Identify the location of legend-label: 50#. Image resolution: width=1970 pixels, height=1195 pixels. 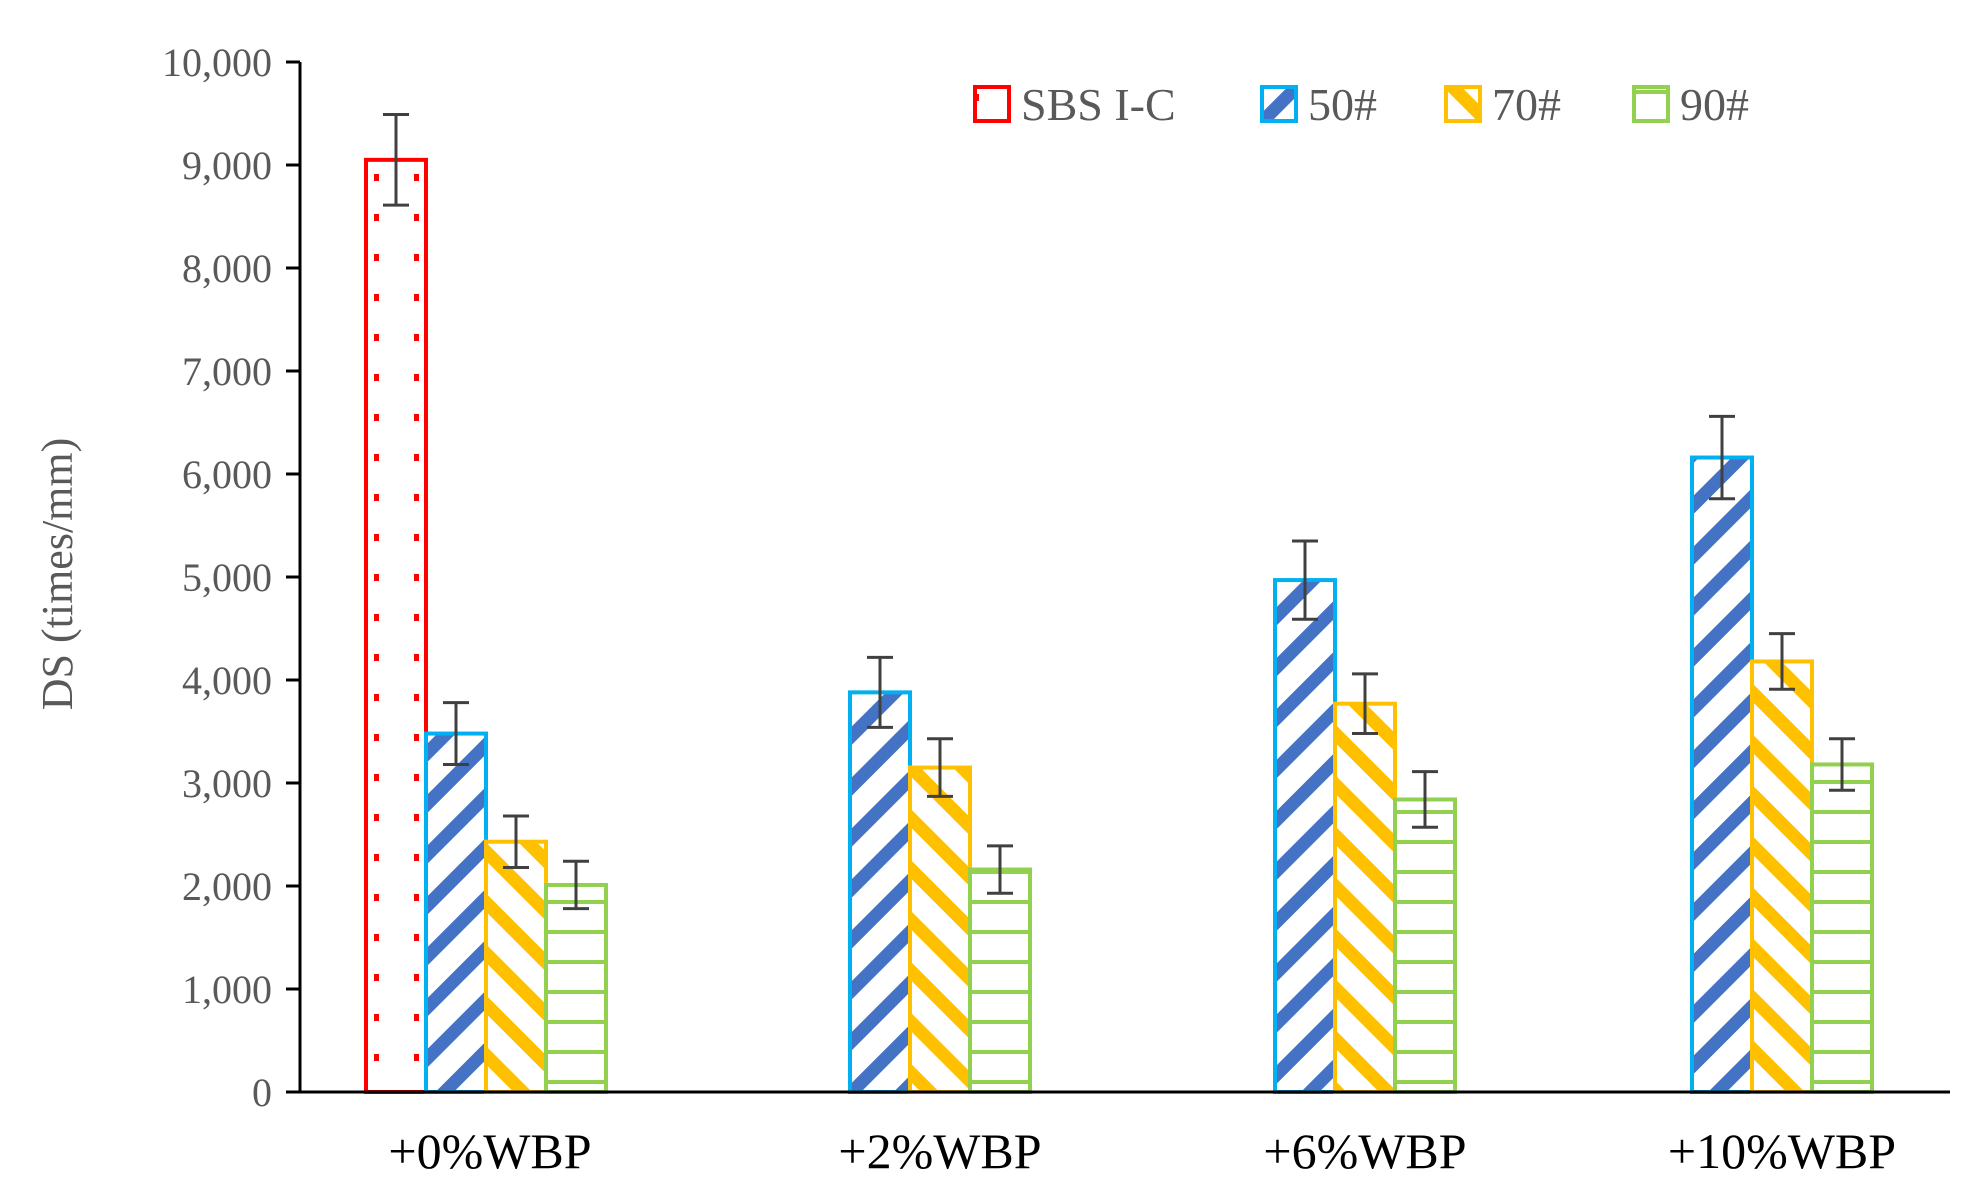
(1342, 104).